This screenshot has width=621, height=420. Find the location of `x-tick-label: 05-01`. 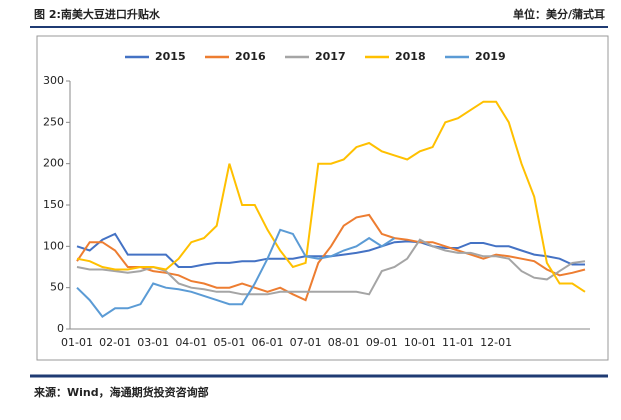

x-tick-label: 05-01 is located at coordinates (229, 342).